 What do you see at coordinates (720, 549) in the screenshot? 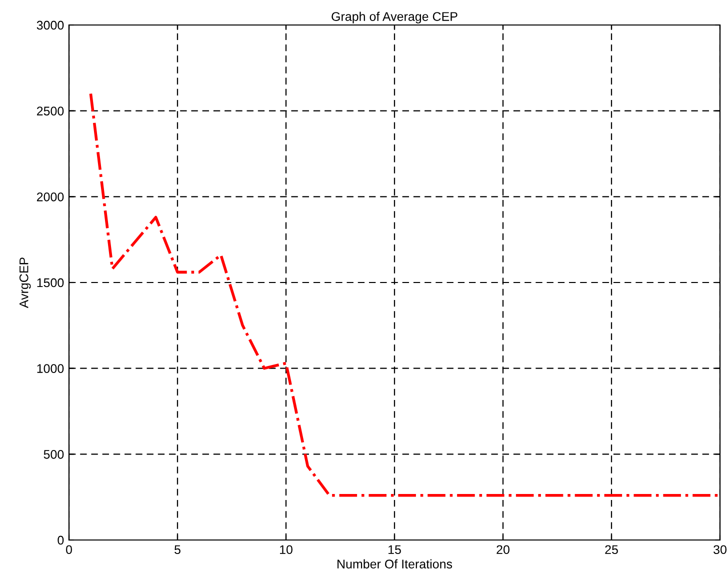
I see `x-tick-label: 30` at bounding box center [720, 549].